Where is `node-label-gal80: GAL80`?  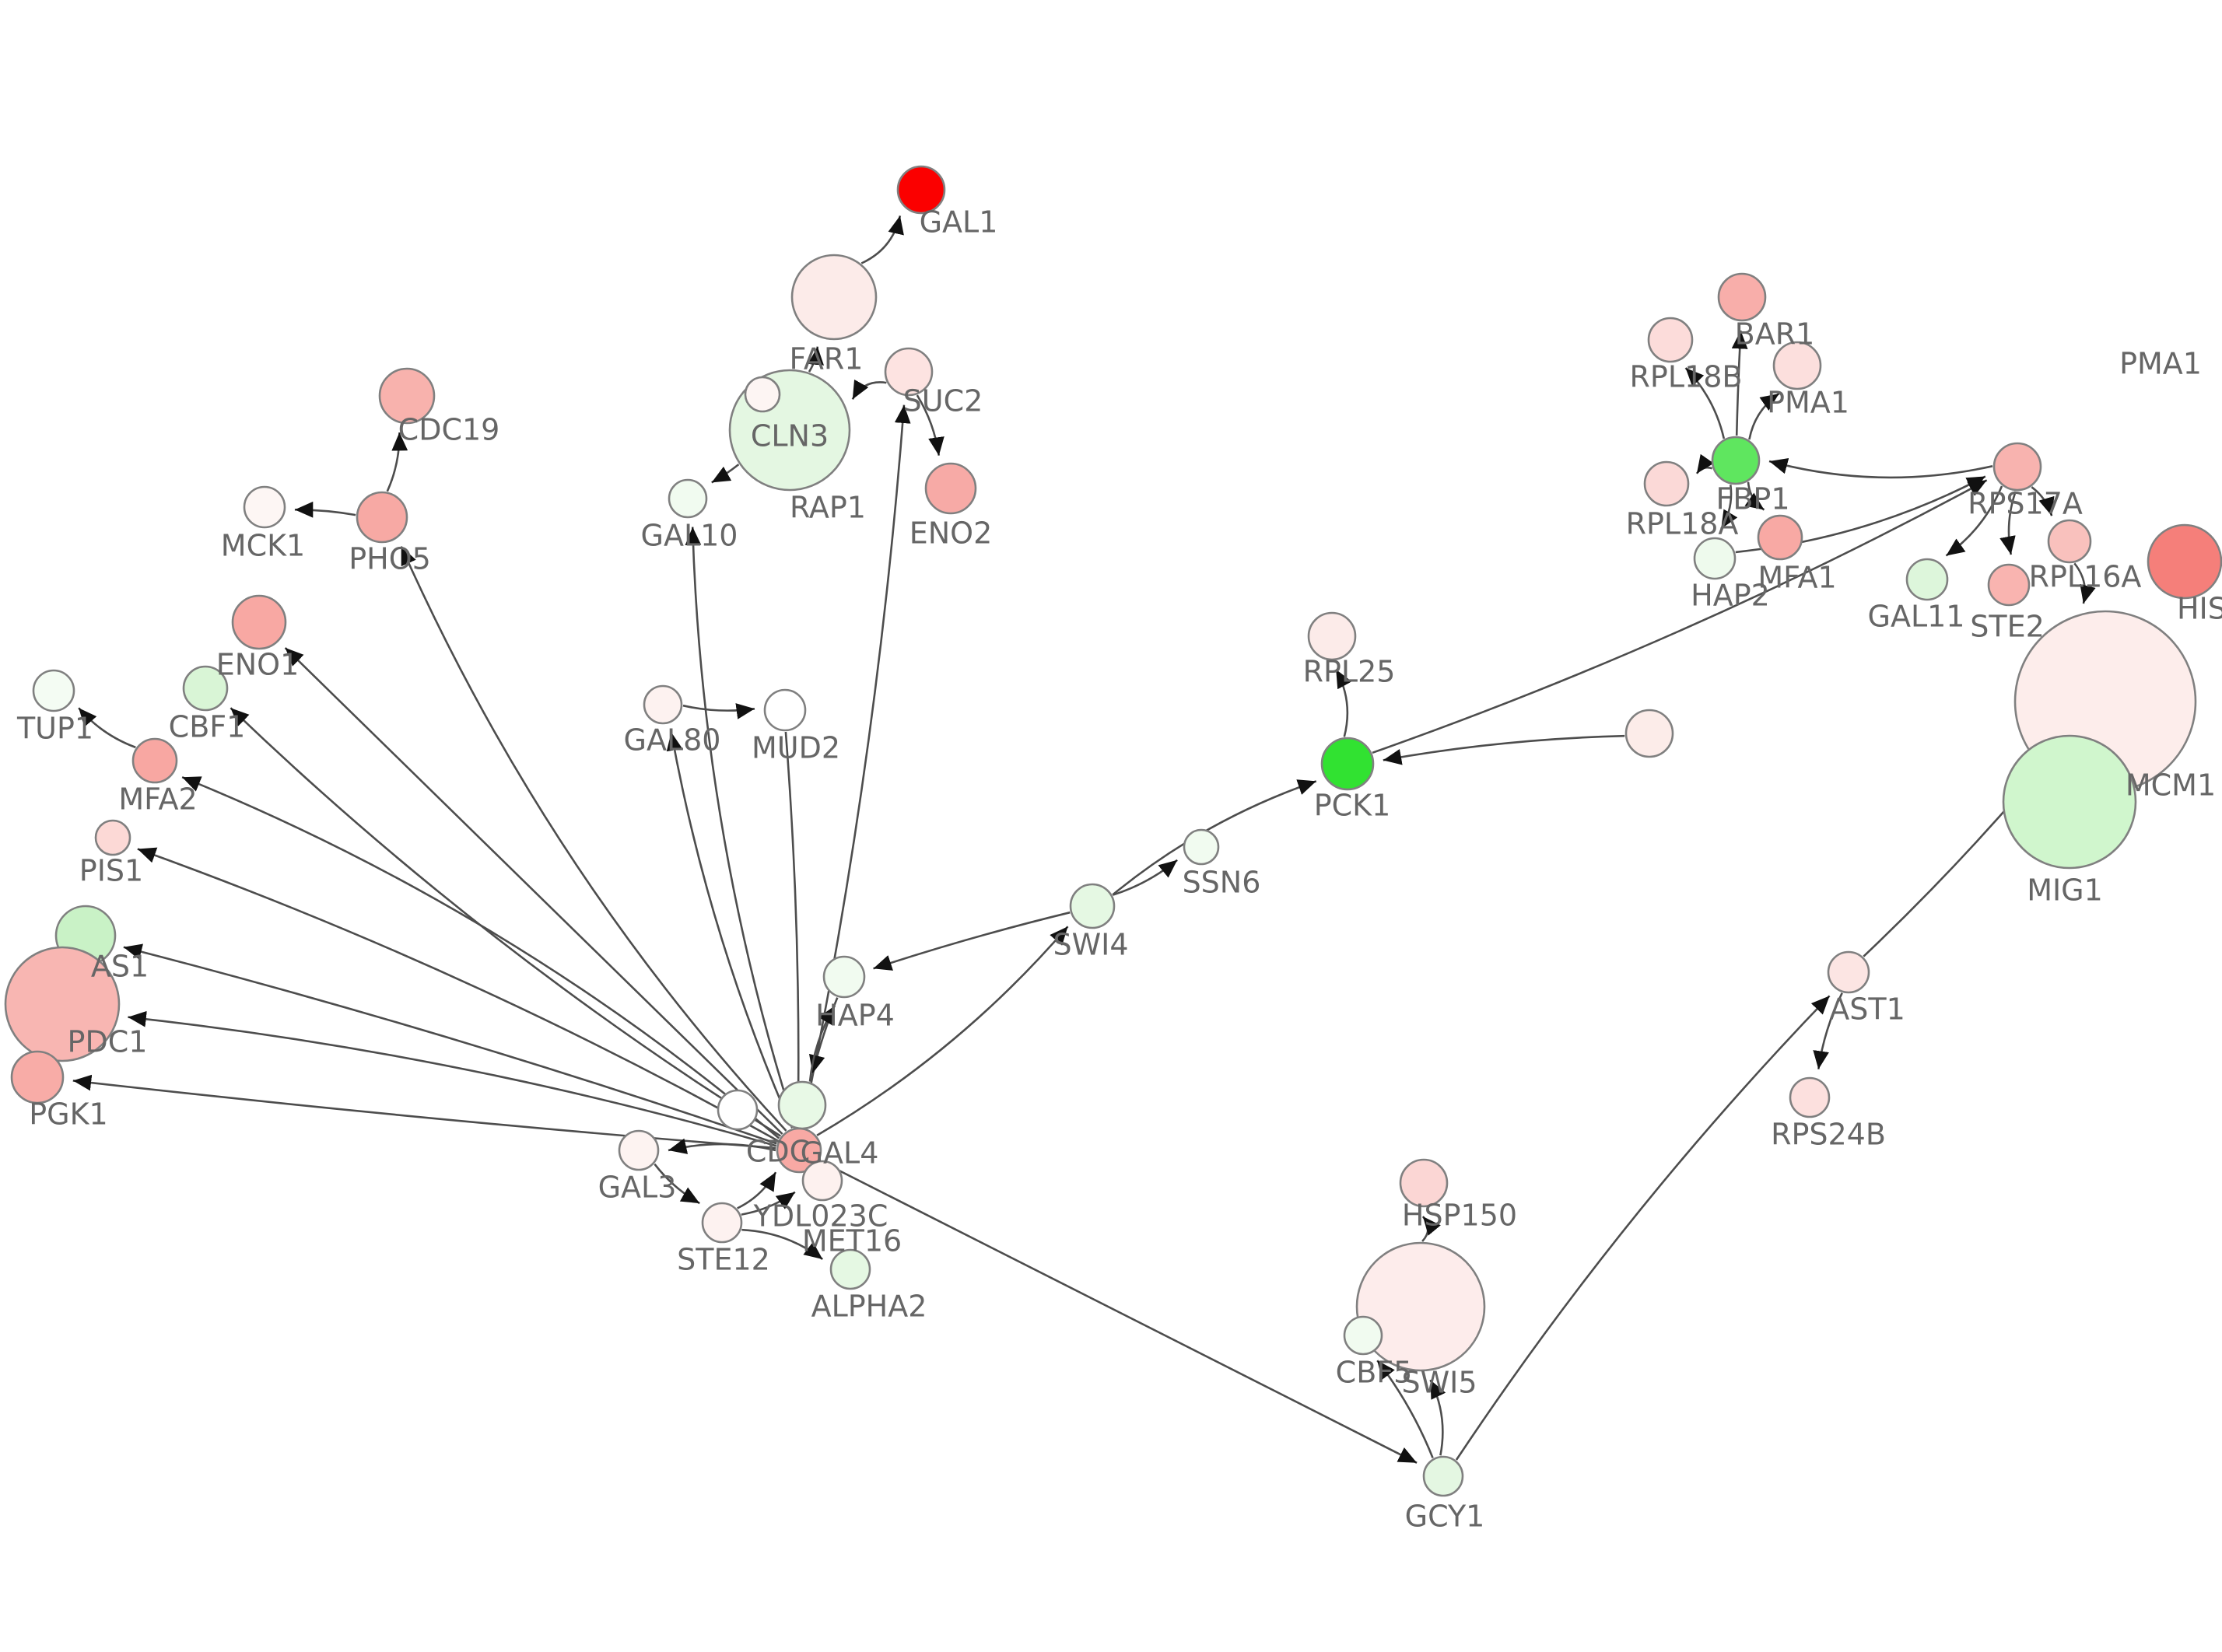 node-label-gal80: GAL80 is located at coordinates (672, 741).